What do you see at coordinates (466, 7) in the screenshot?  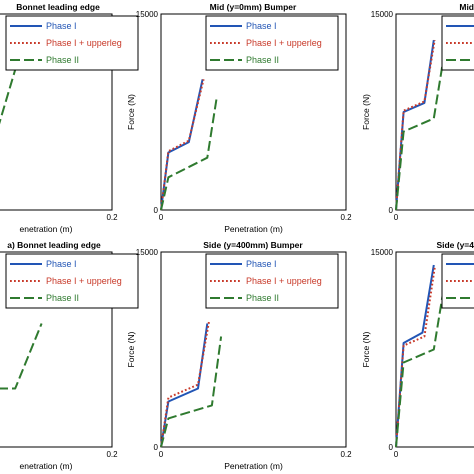 I see `chart-title: Mid` at bounding box center [466, 7].